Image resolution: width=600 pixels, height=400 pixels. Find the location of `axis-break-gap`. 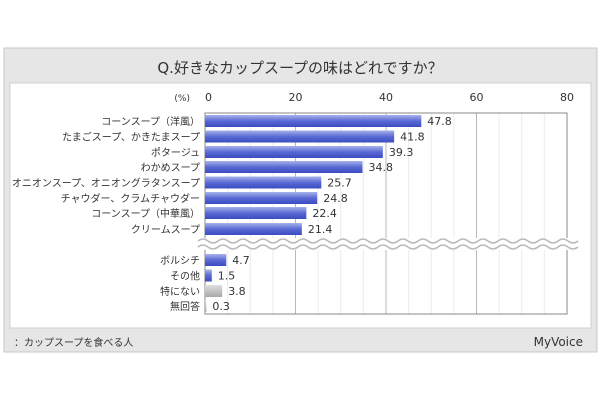

axis-break-gap is located at coordinates (387, 244).